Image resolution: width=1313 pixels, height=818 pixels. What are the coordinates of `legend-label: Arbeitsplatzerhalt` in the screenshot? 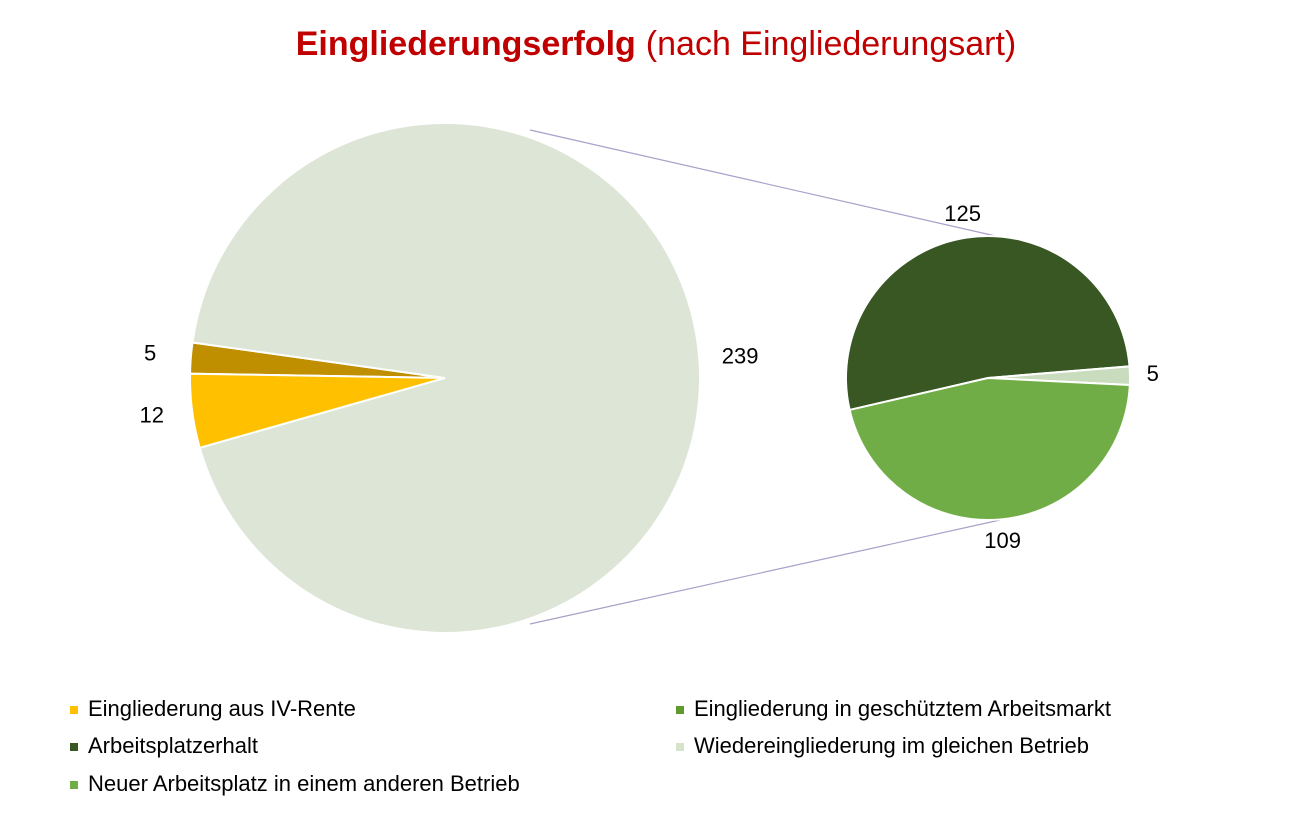 It's located at (173, 745).